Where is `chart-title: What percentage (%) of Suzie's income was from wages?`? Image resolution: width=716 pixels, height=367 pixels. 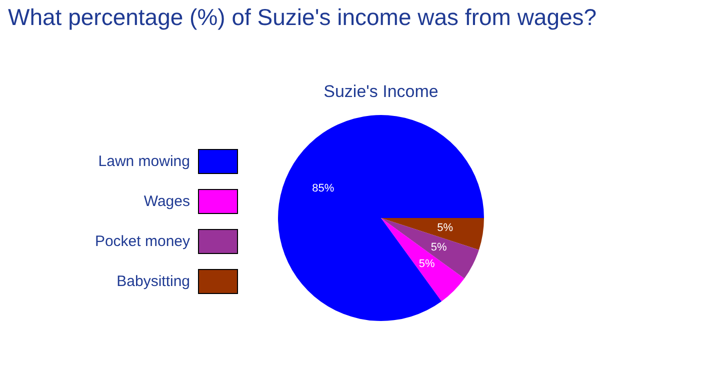
chart-title: What percentage (%) of Suzie's income was from wages? is located at coordinates (302, 17).